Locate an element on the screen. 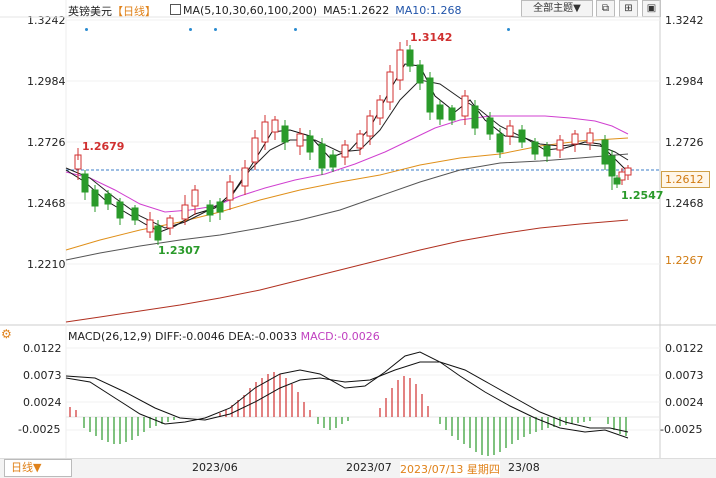 Image resolution: width=716 pixels, height=478 pixels. chart-title: 英镑美元【日线】 is located at coordinates (112, 11).